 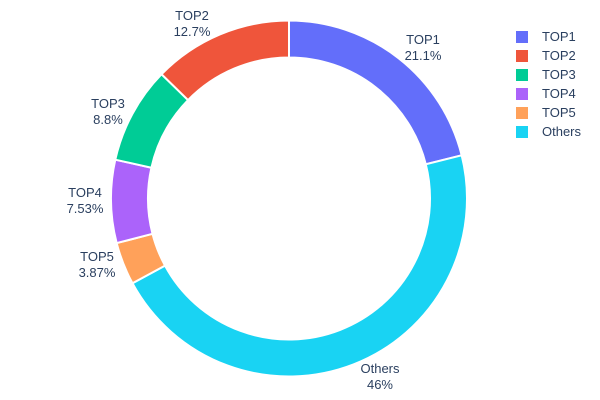 I want to click on legend-swatch-top3, so click(x=522, y=74).